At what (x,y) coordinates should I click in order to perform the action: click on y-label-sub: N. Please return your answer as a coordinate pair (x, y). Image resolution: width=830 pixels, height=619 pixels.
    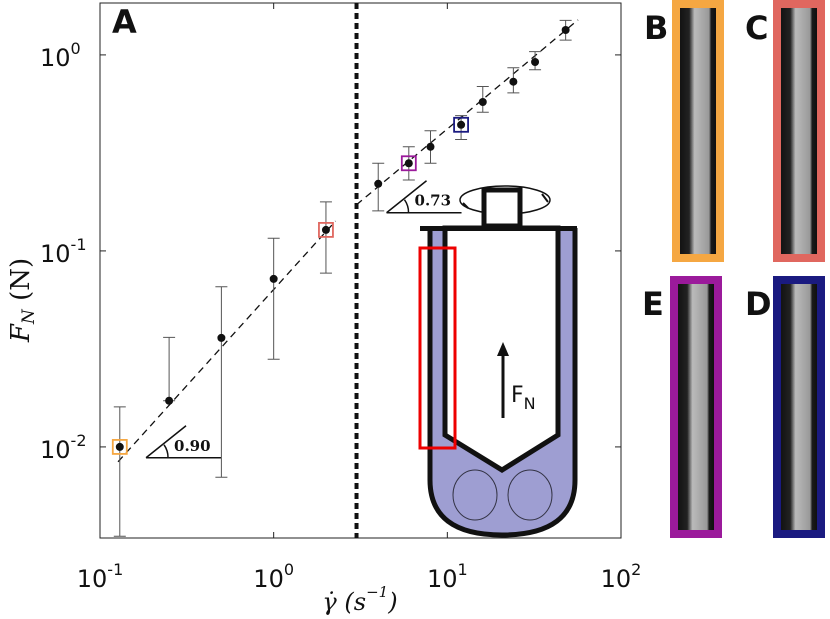
    Looking at the image, I should click on (29, 316).